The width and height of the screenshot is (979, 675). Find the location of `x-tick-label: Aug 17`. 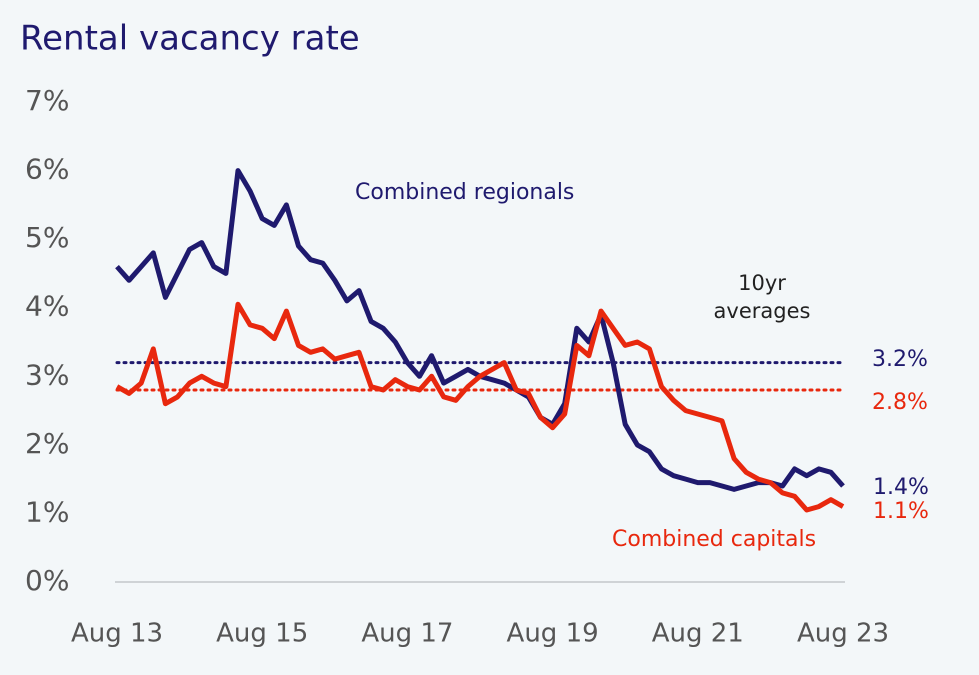

x-tick-label: Aug 17 is located at coordinates (407, 634).